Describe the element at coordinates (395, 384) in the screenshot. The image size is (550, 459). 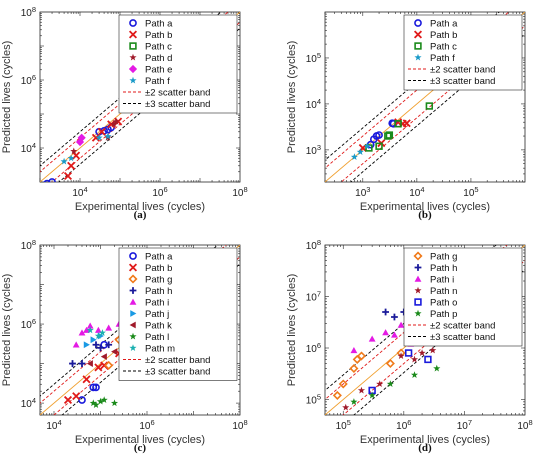
I see `series-path-p` at that location.